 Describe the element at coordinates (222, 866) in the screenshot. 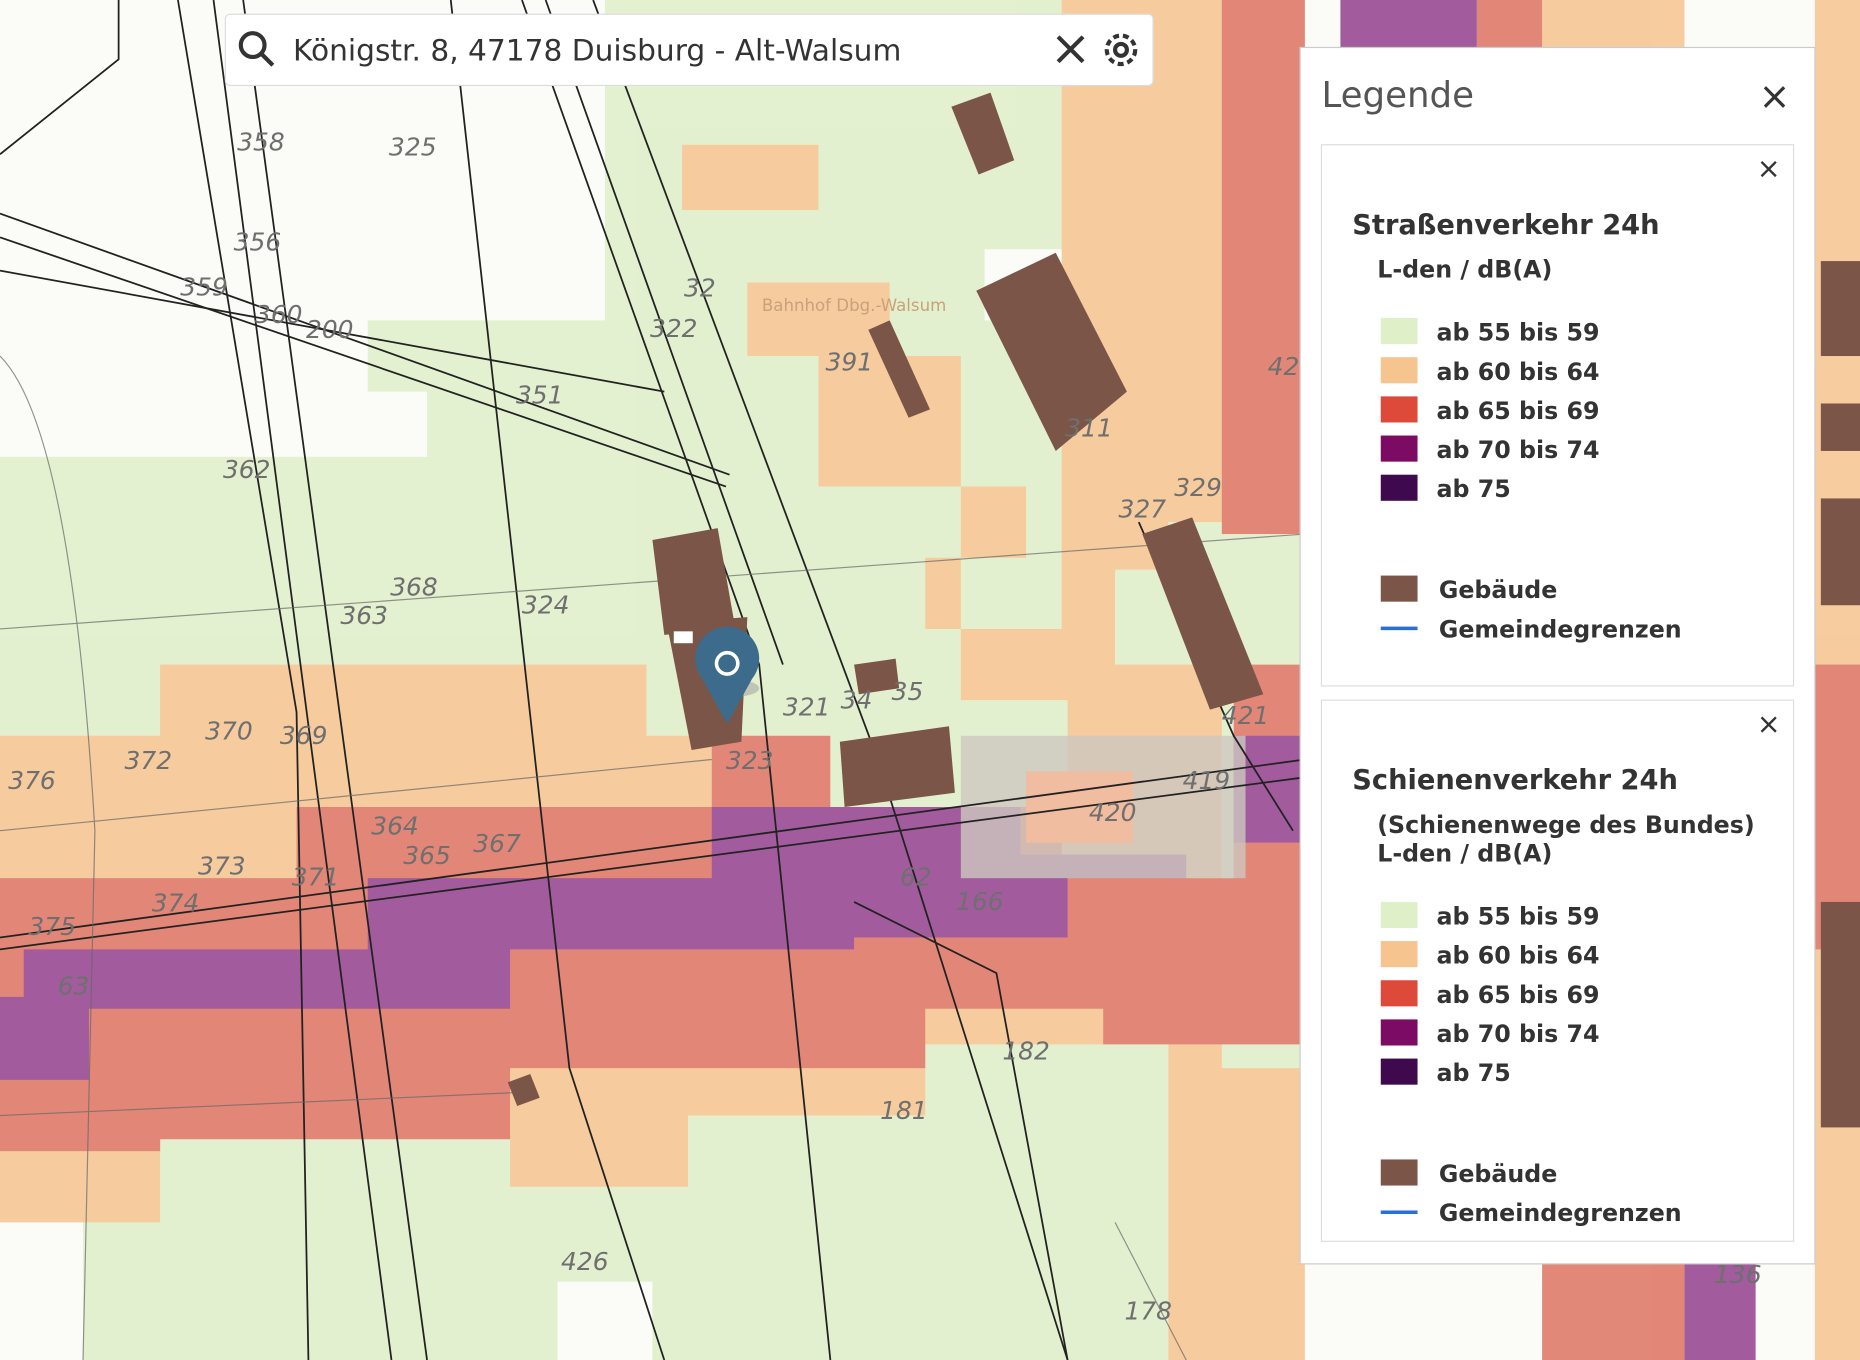

I see `parcel-label: 373` at that location.